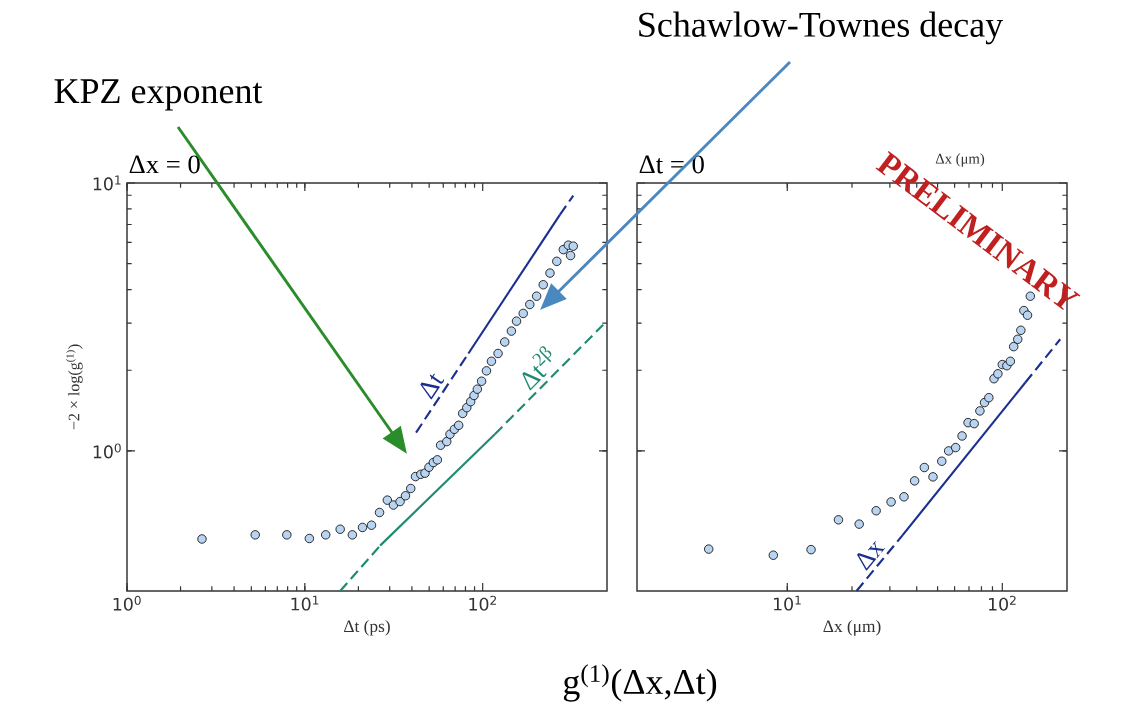 The height and width of the screenshot is (705, 1122). What do you see at coordinates (158, 95) in the screenshot?
I see `text: KPZ exponent` at bounding box center [158, 95].